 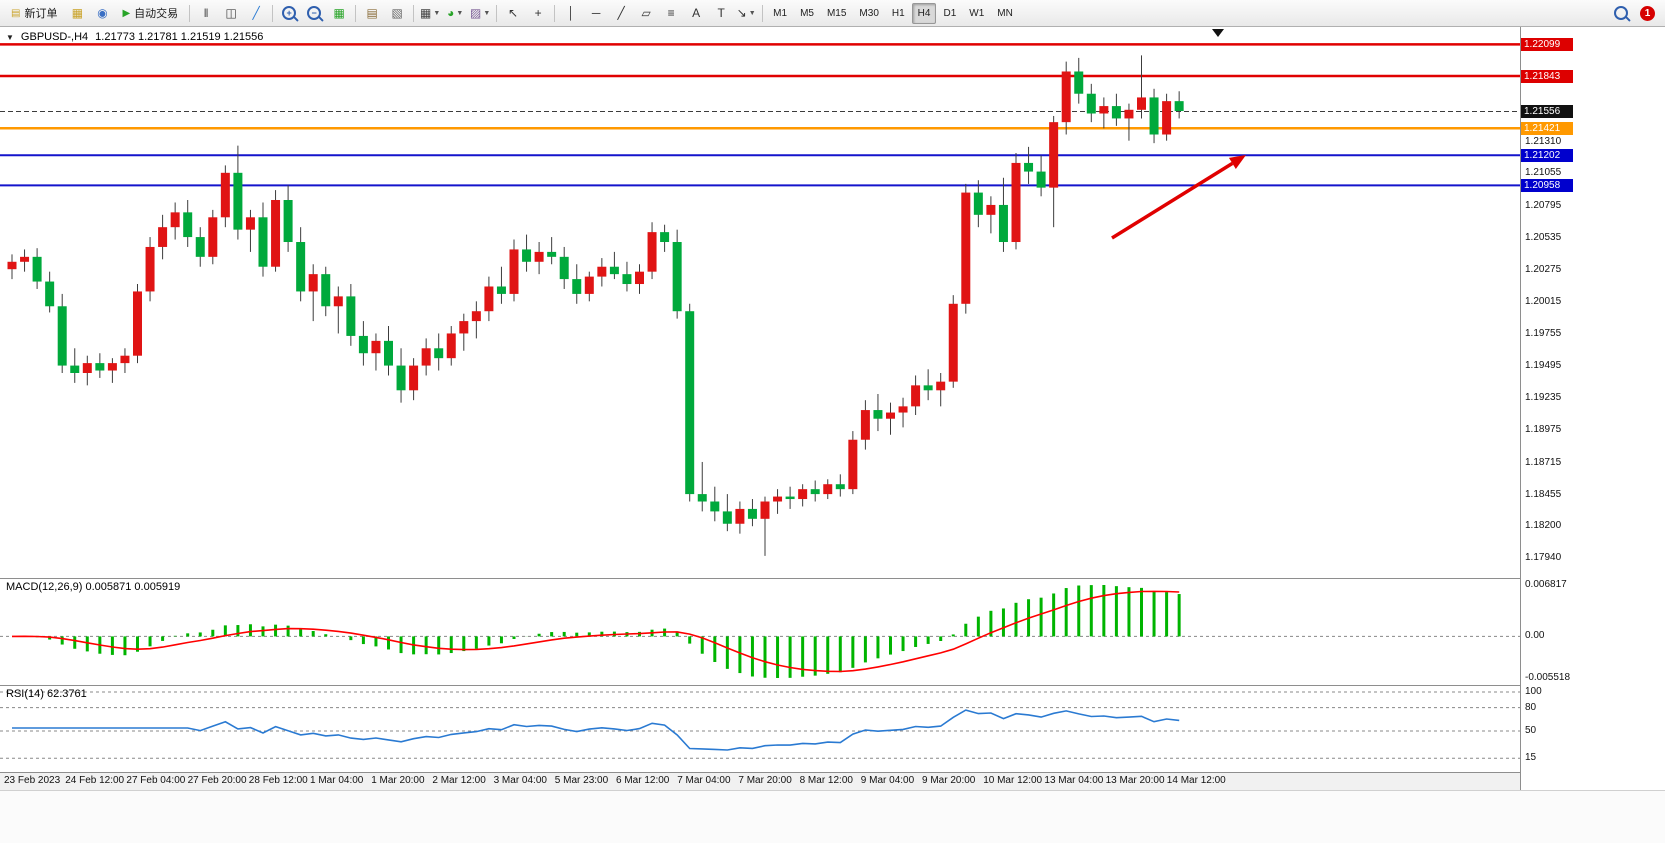 What do you see at coordinates (337, 780) in the screenshot?
I see `time-axis-label: 1 Mar 04:00` at bounding box center [337, 780].